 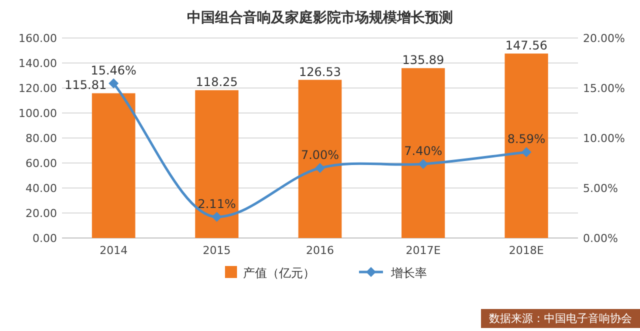 What do you see at coordinates (279, 273) in the screenshot?
I see `legend-label: 产值（亿元）` at bounding box center [279, 273].